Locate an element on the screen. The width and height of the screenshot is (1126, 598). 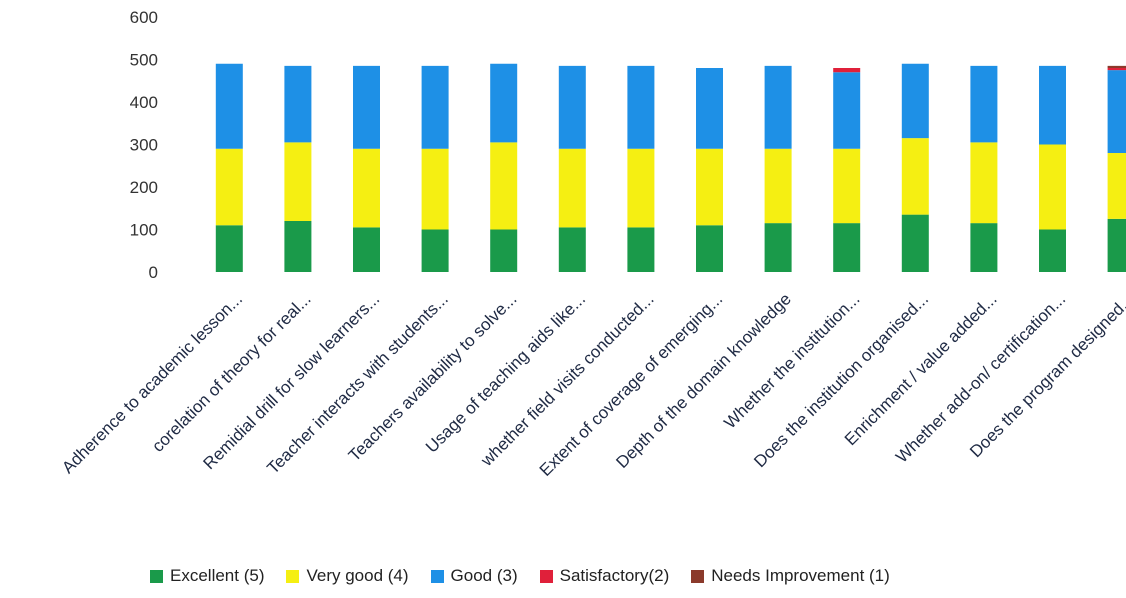
legend-item: Very good (4) is located at coordinates (347, 576).